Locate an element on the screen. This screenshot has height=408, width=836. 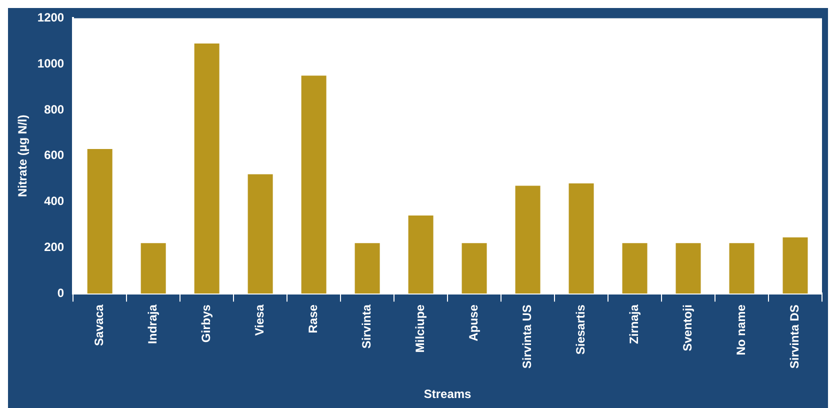
y-tick-label: 200 is located at coordinates (54, 247).